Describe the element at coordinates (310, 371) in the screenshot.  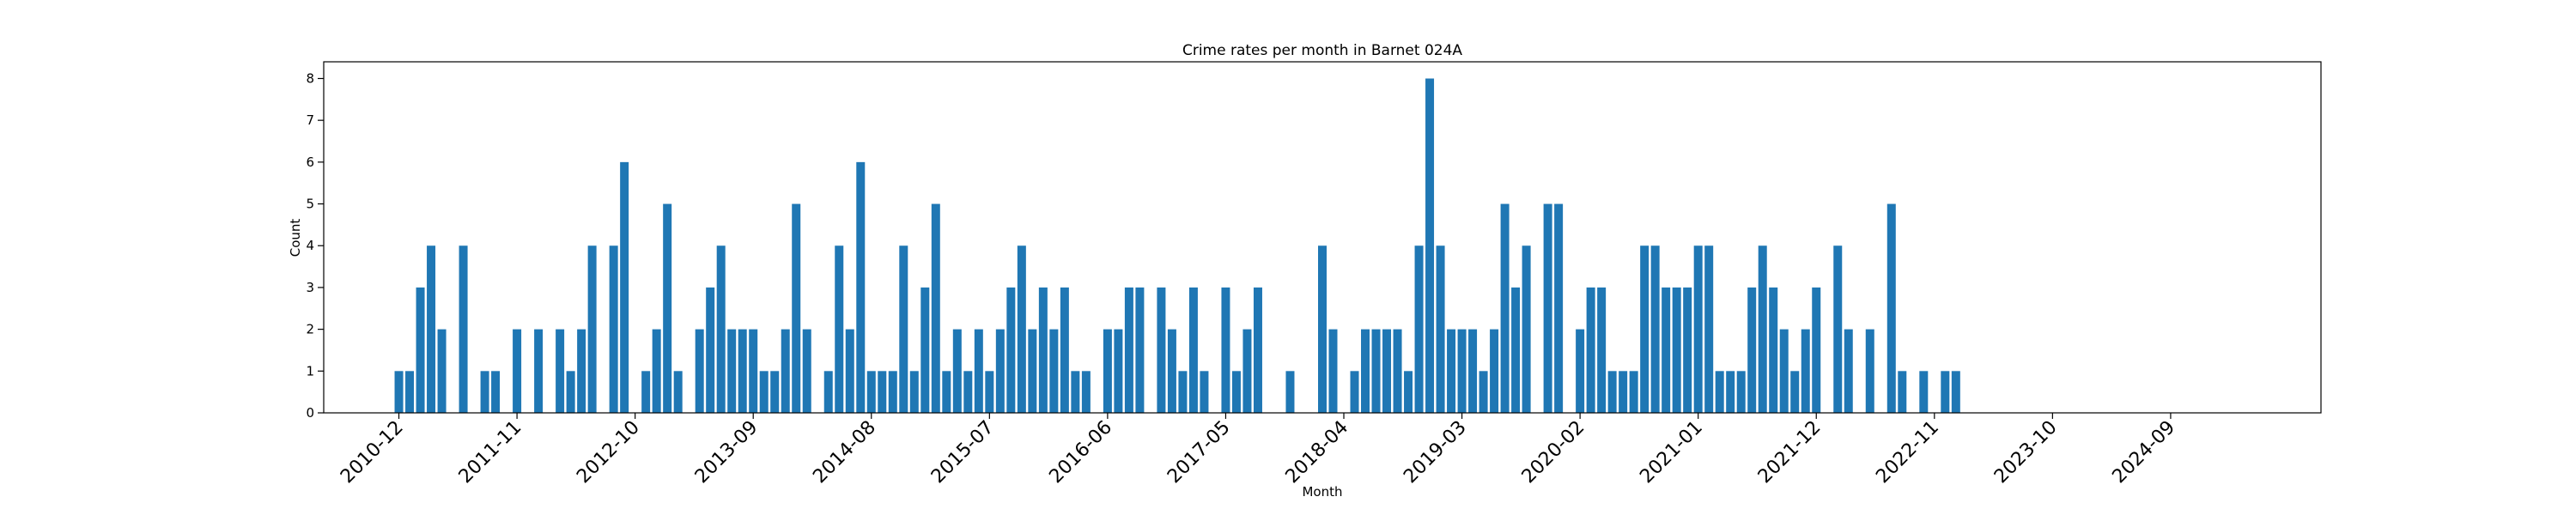
I see `y-tick-label: 1` at that location.